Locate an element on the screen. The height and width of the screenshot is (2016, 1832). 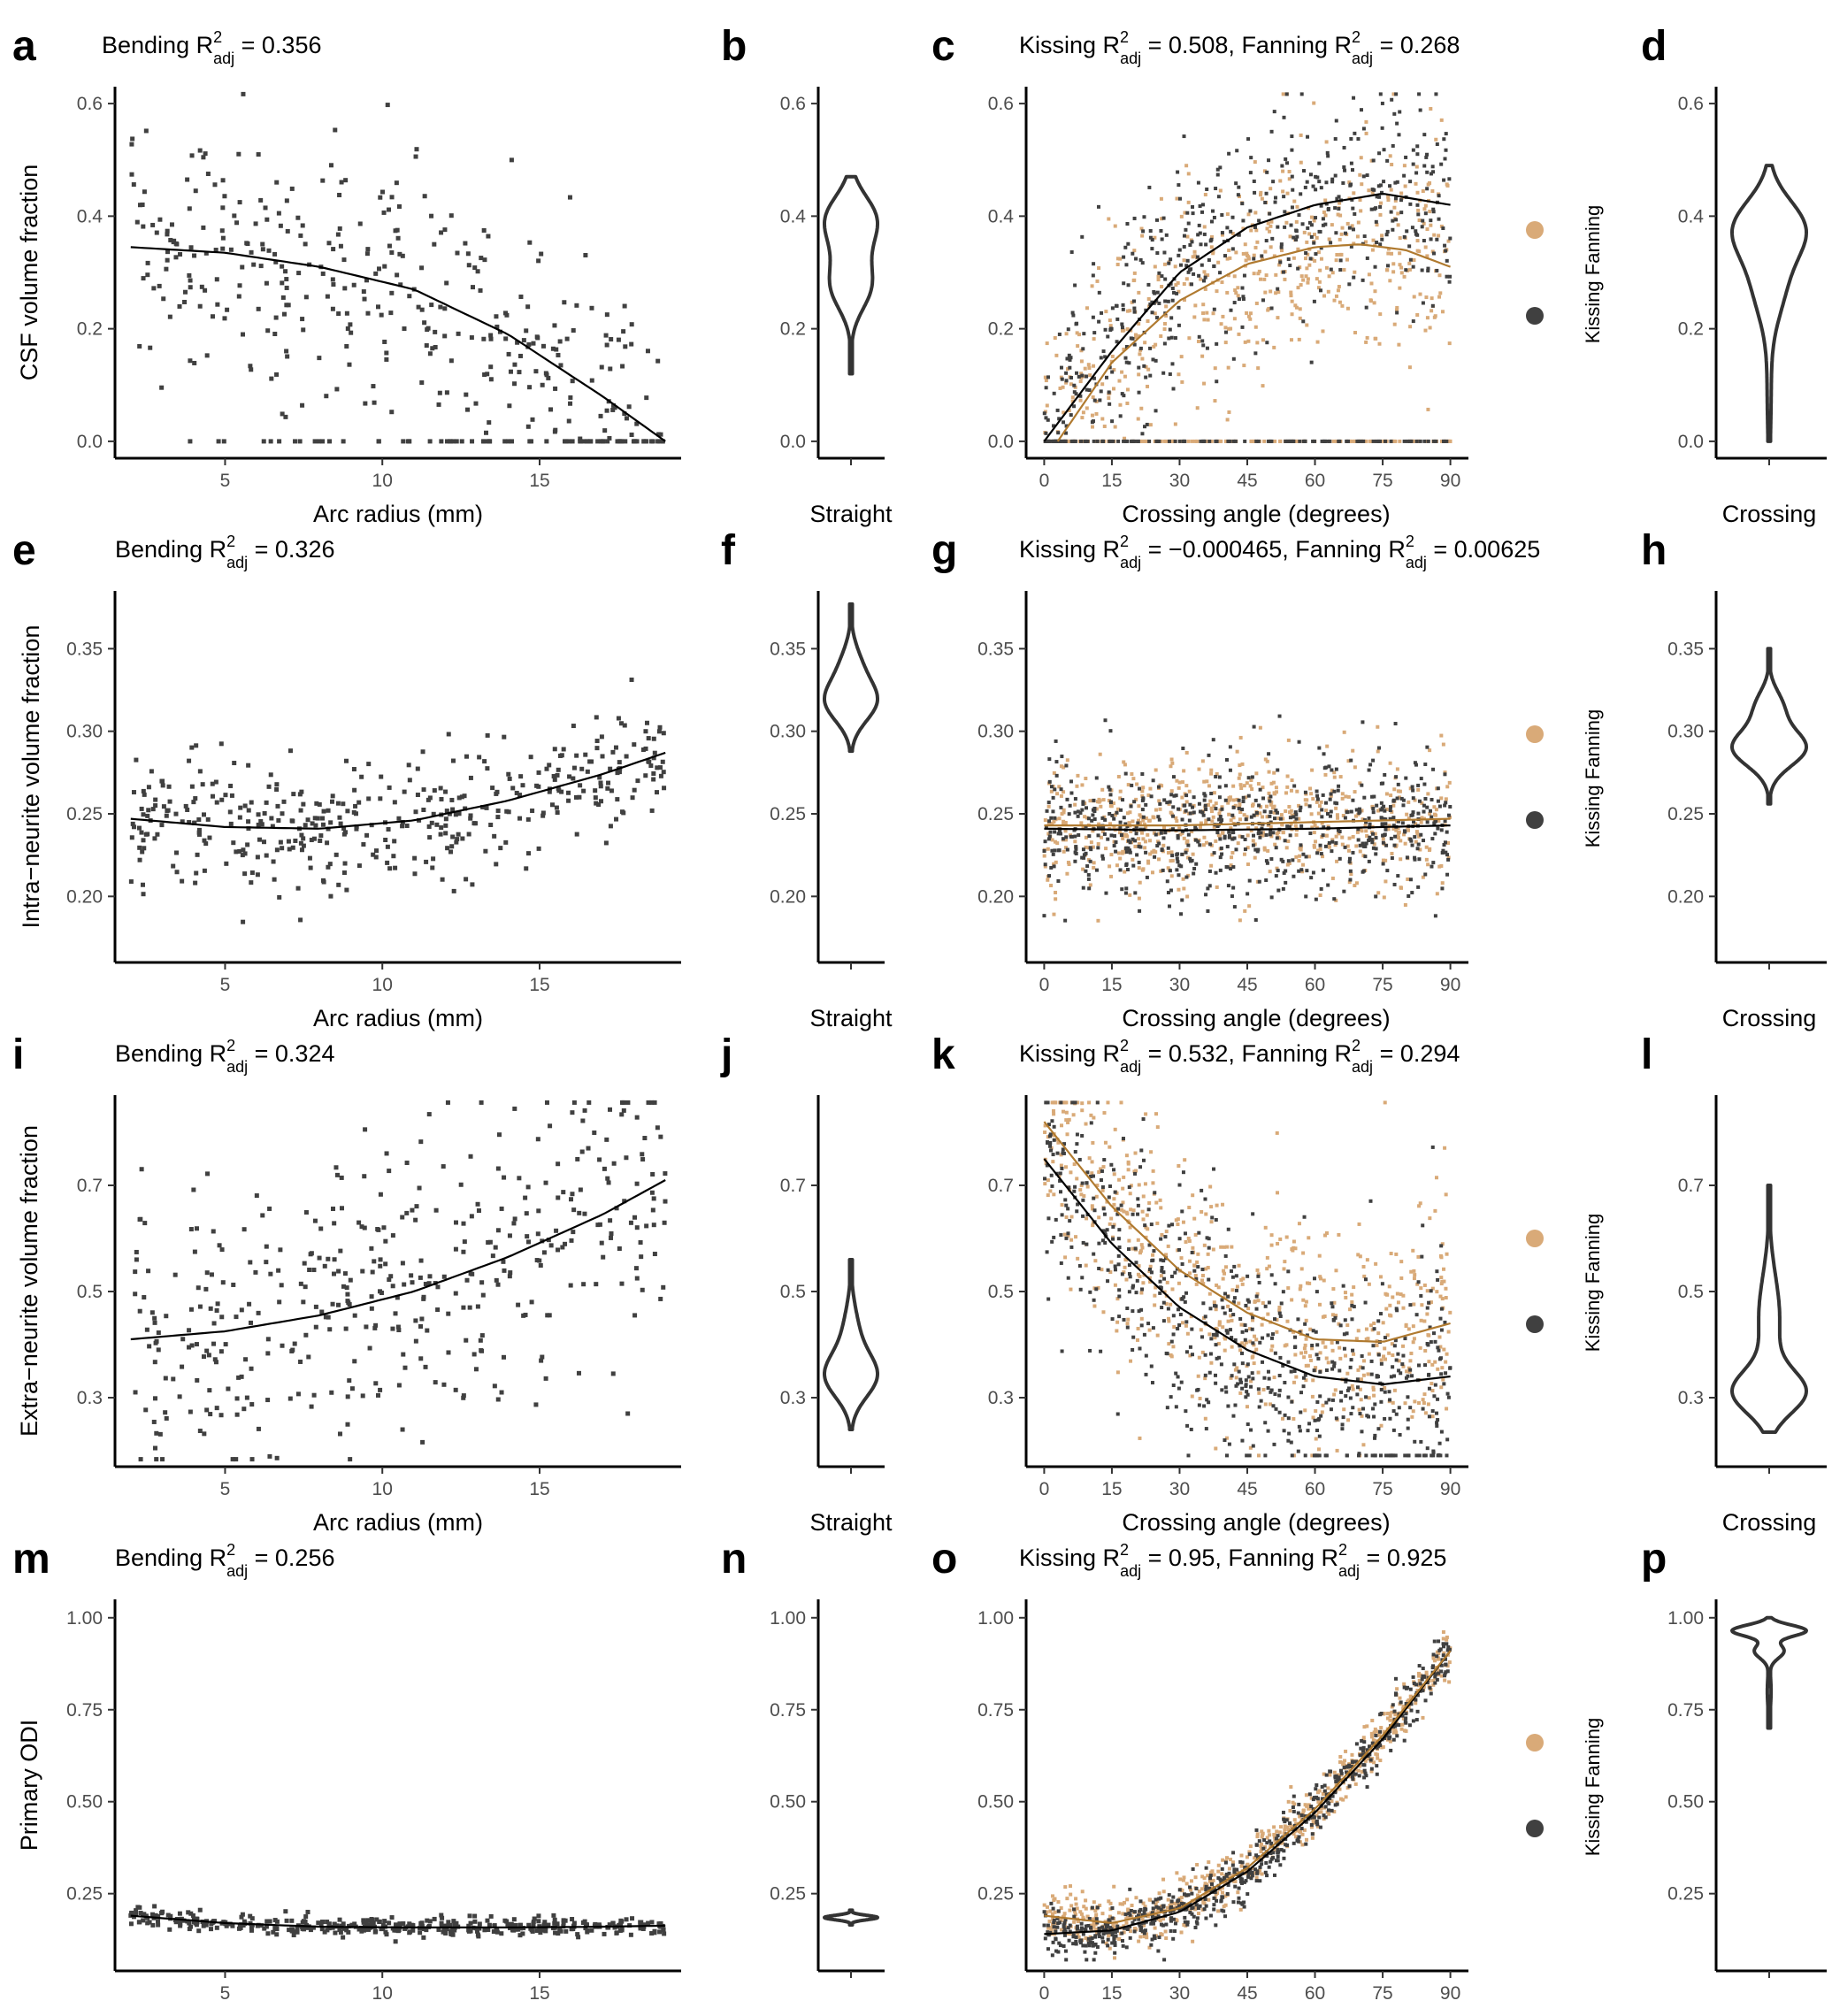
x-axis-title: Arc radius (mm) is located at coordinates (398, 514).